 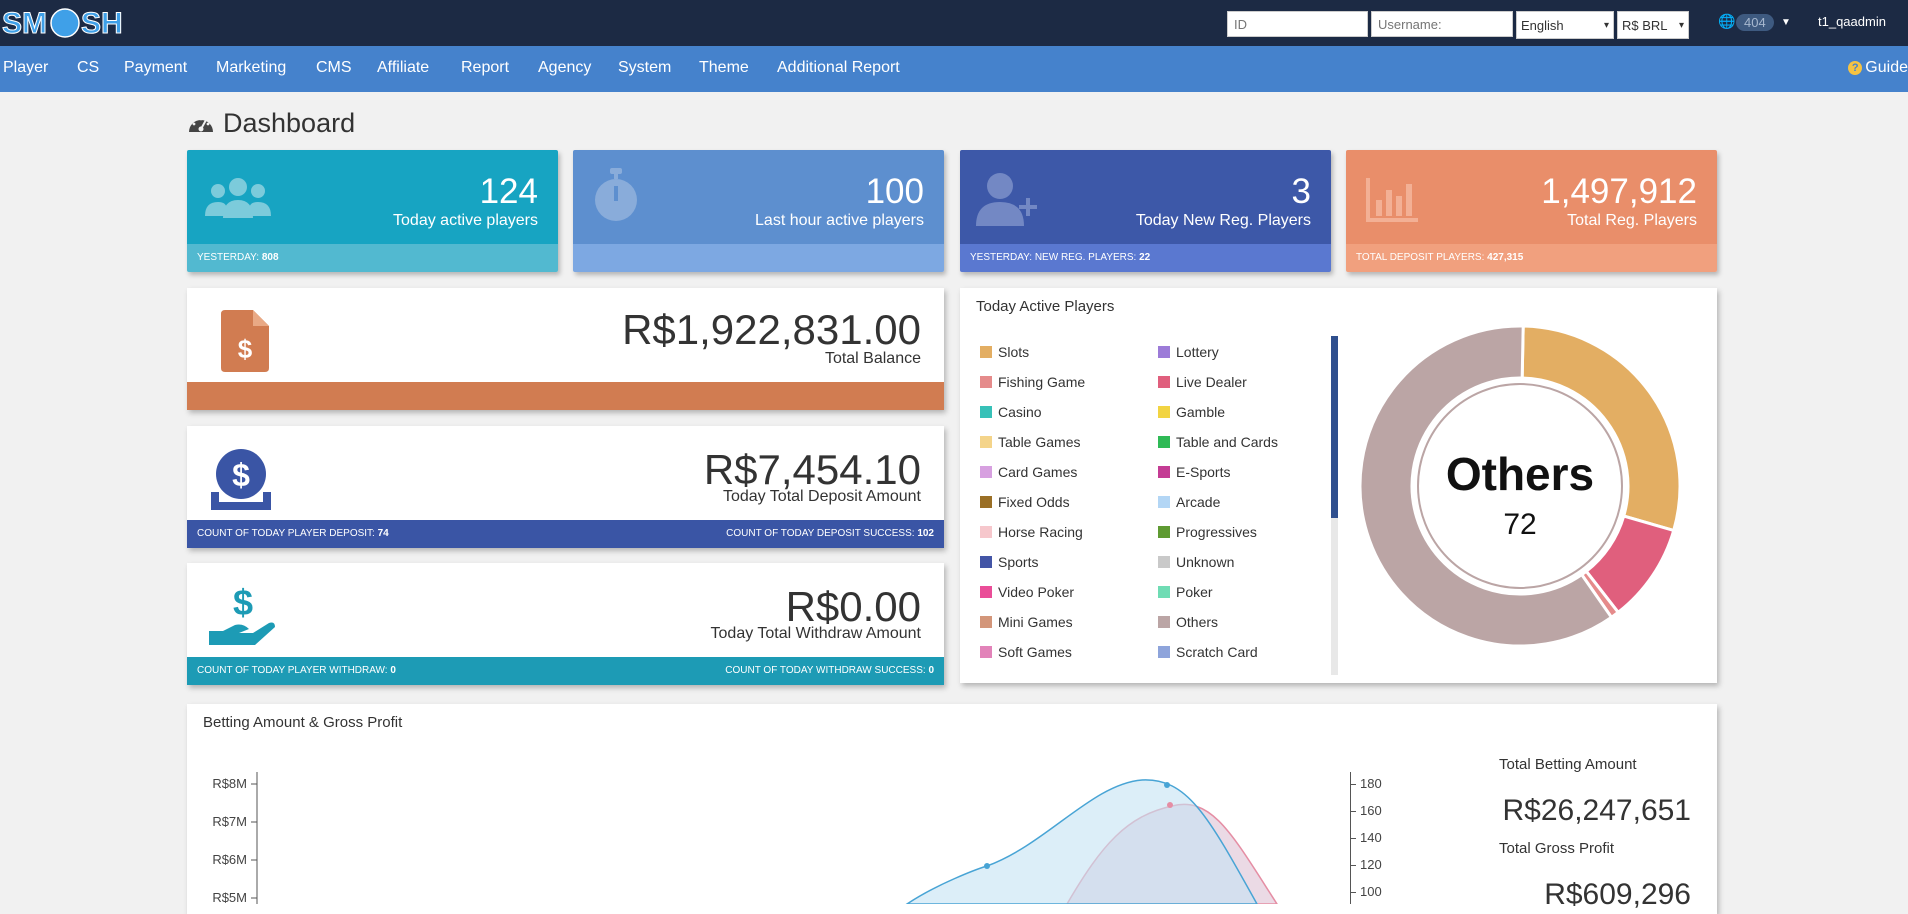 What do you see at coordinates (758, 197) in the screenshot?
I see `stat-card-top: 100 Last hour active players` at bounding box center [758, 197].